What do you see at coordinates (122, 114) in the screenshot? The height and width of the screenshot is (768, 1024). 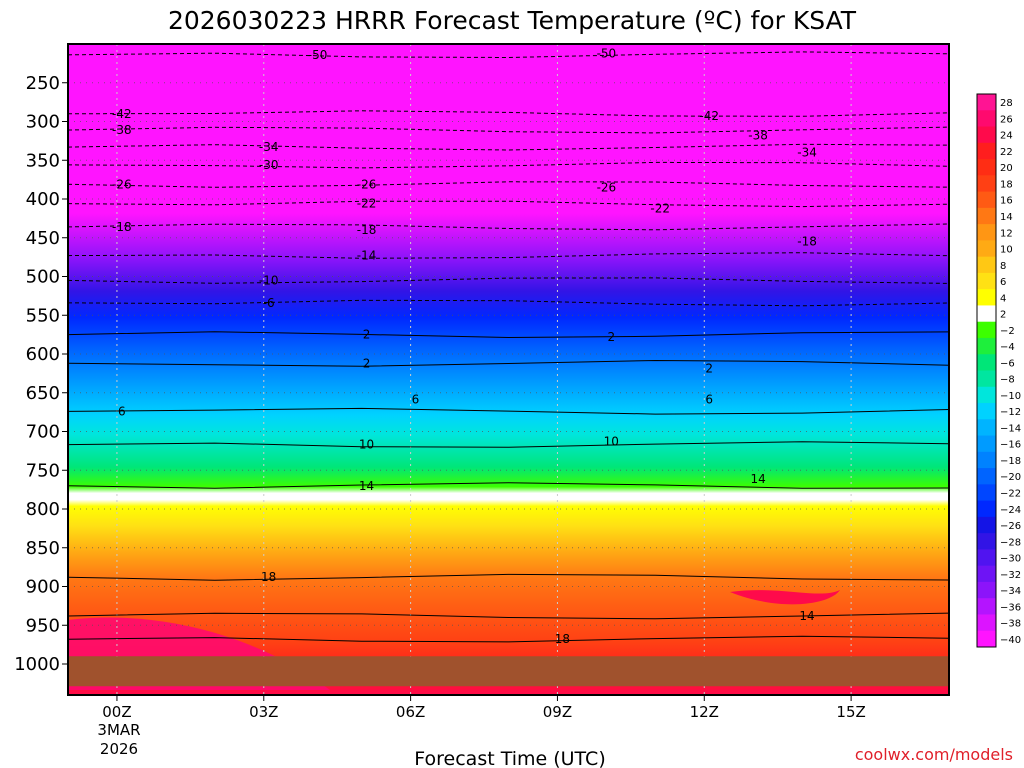 I see `contour-label: -42` at bounding box center [122, 114].